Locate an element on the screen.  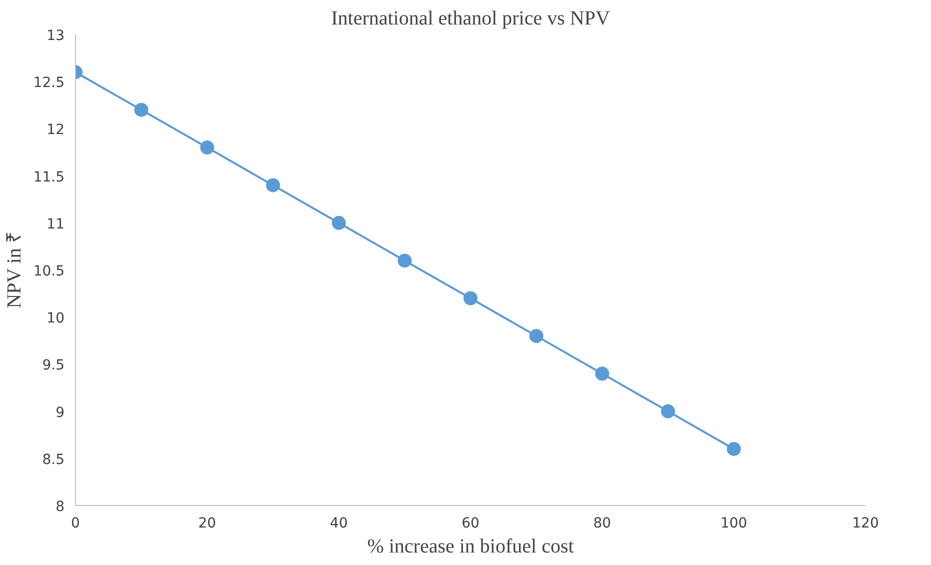
y-tick-label: 8.5 is located at coordinates (53, 460).